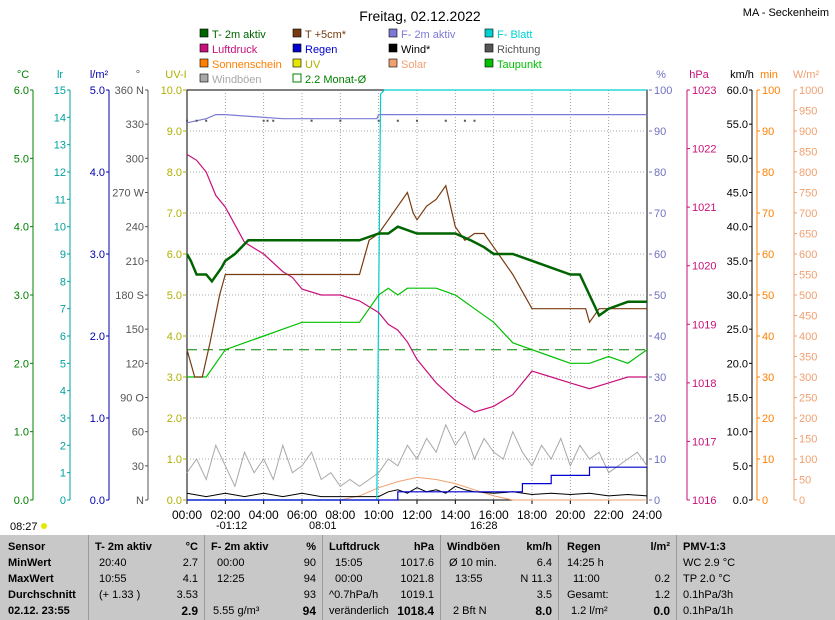  Describe the element at coordinates (544, 563) in the screenshot. I see `gust-avg10-value: 6.4` at that location.